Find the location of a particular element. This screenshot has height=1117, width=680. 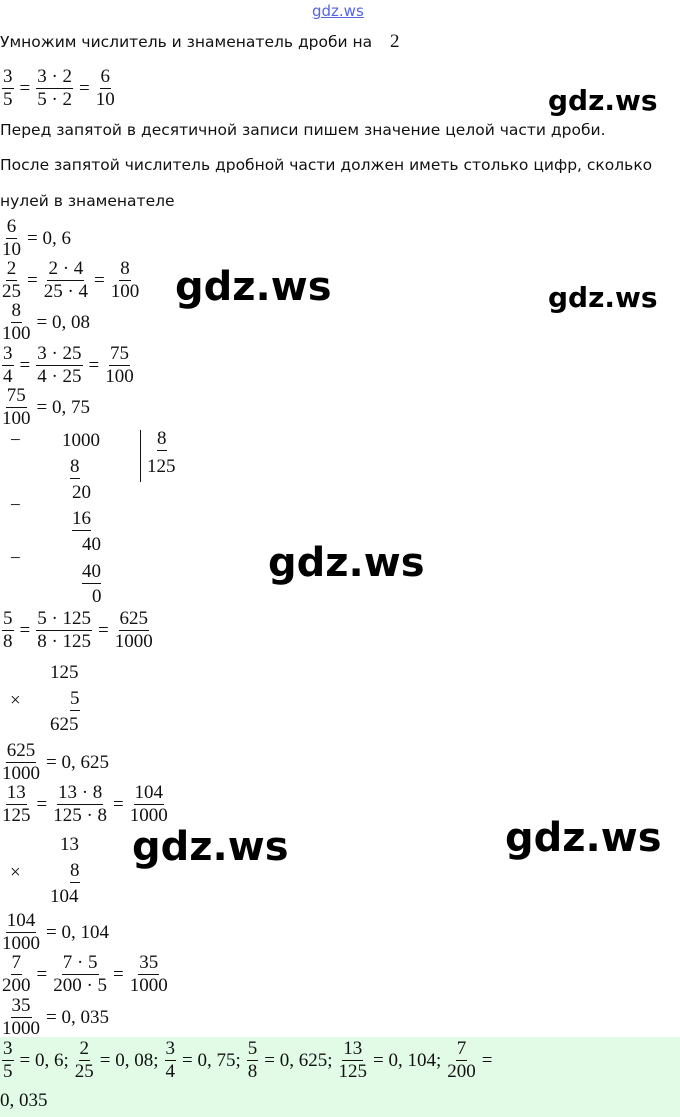

math-text: = 0, 75; is located at coordinates (211, 1060).